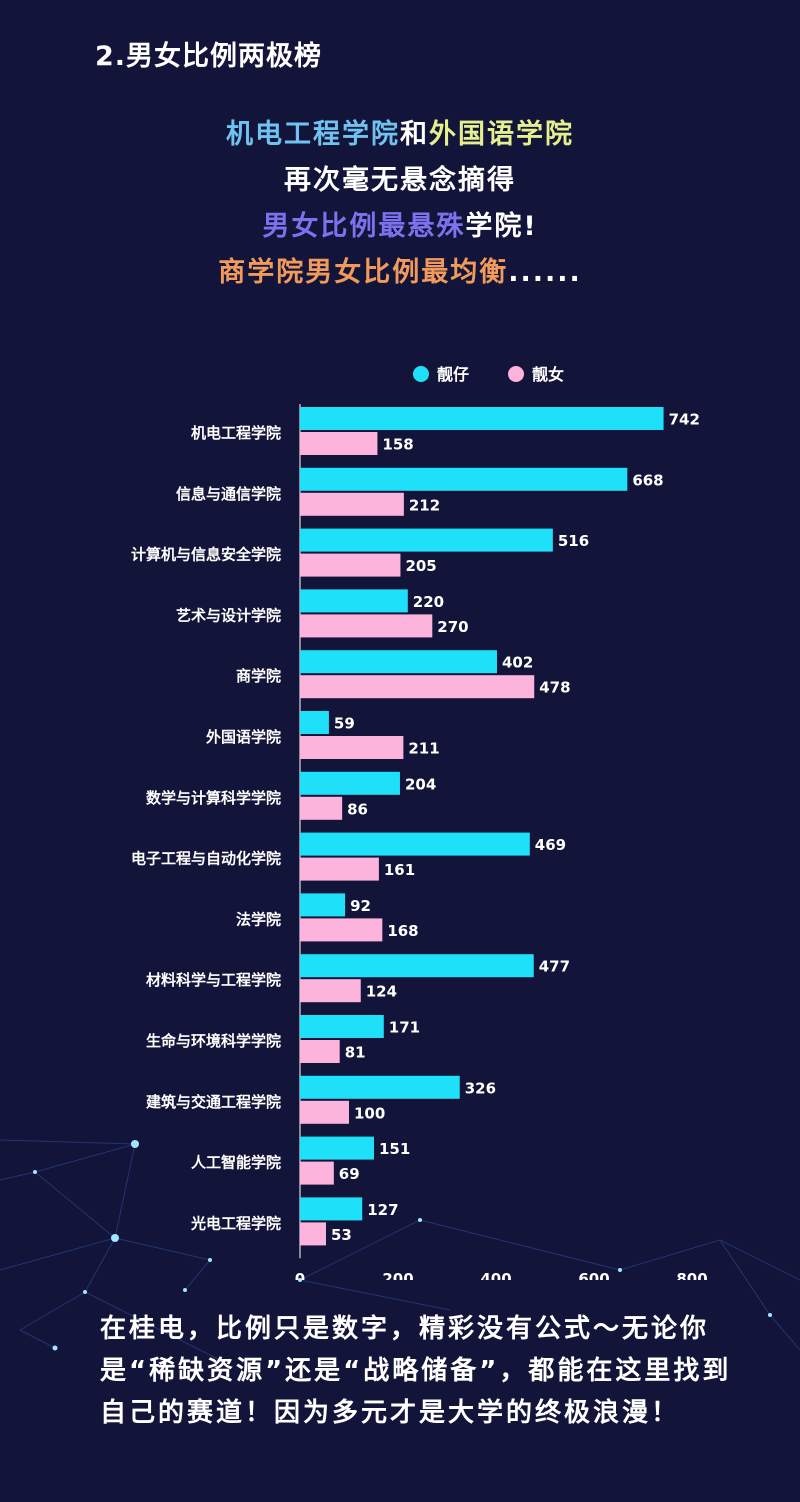  What do you see at coordinates (573, 541) in the screenshot?
I see `male-value-label: 516` at bounding box center [573, 541].